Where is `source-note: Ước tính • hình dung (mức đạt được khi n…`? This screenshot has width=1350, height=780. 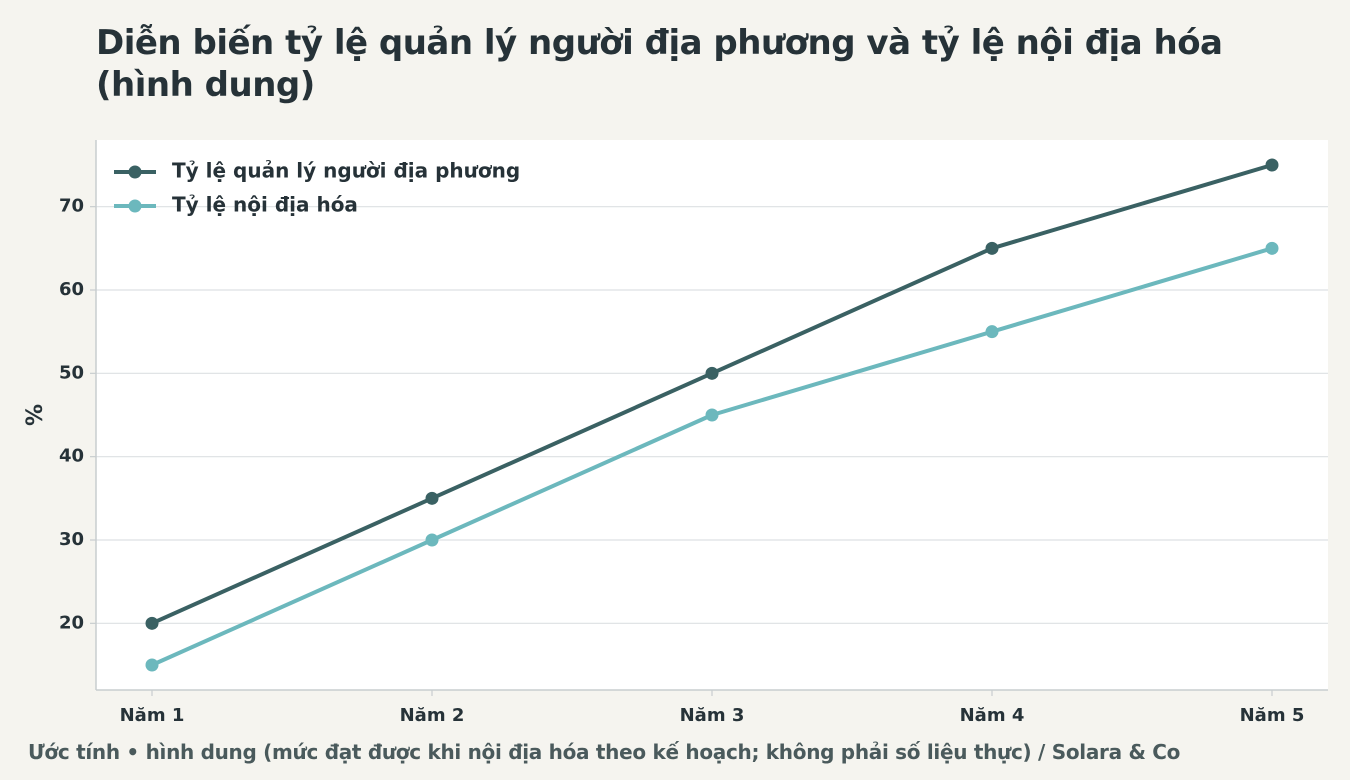 source-note: Ước tính • hình dung (mức đạt được khi n… is located at coordinates (604, 752).